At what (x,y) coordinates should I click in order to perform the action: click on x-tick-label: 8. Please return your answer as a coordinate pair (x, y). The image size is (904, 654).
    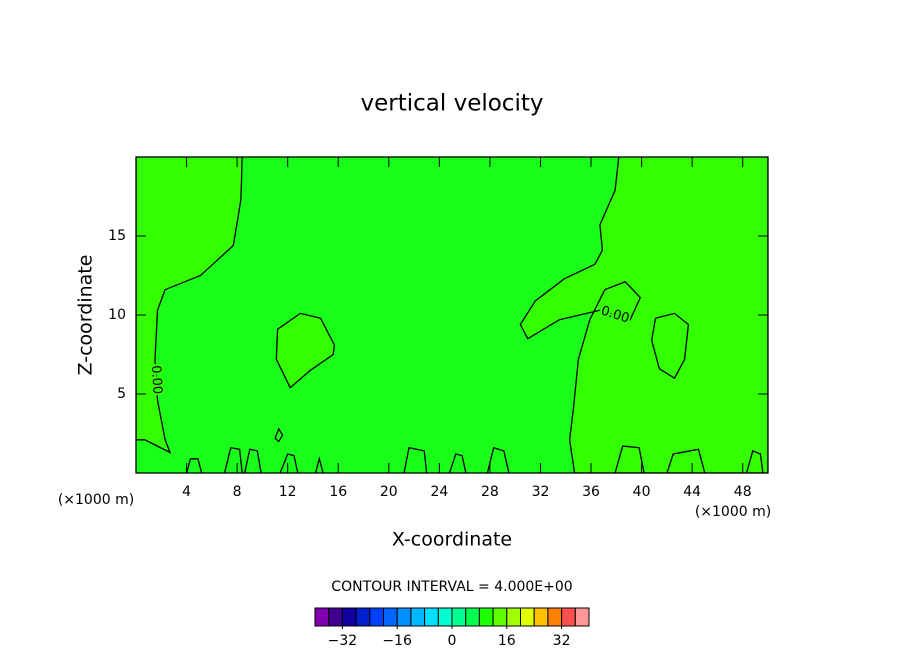
    Looking at the image, I should click on (237, 492).